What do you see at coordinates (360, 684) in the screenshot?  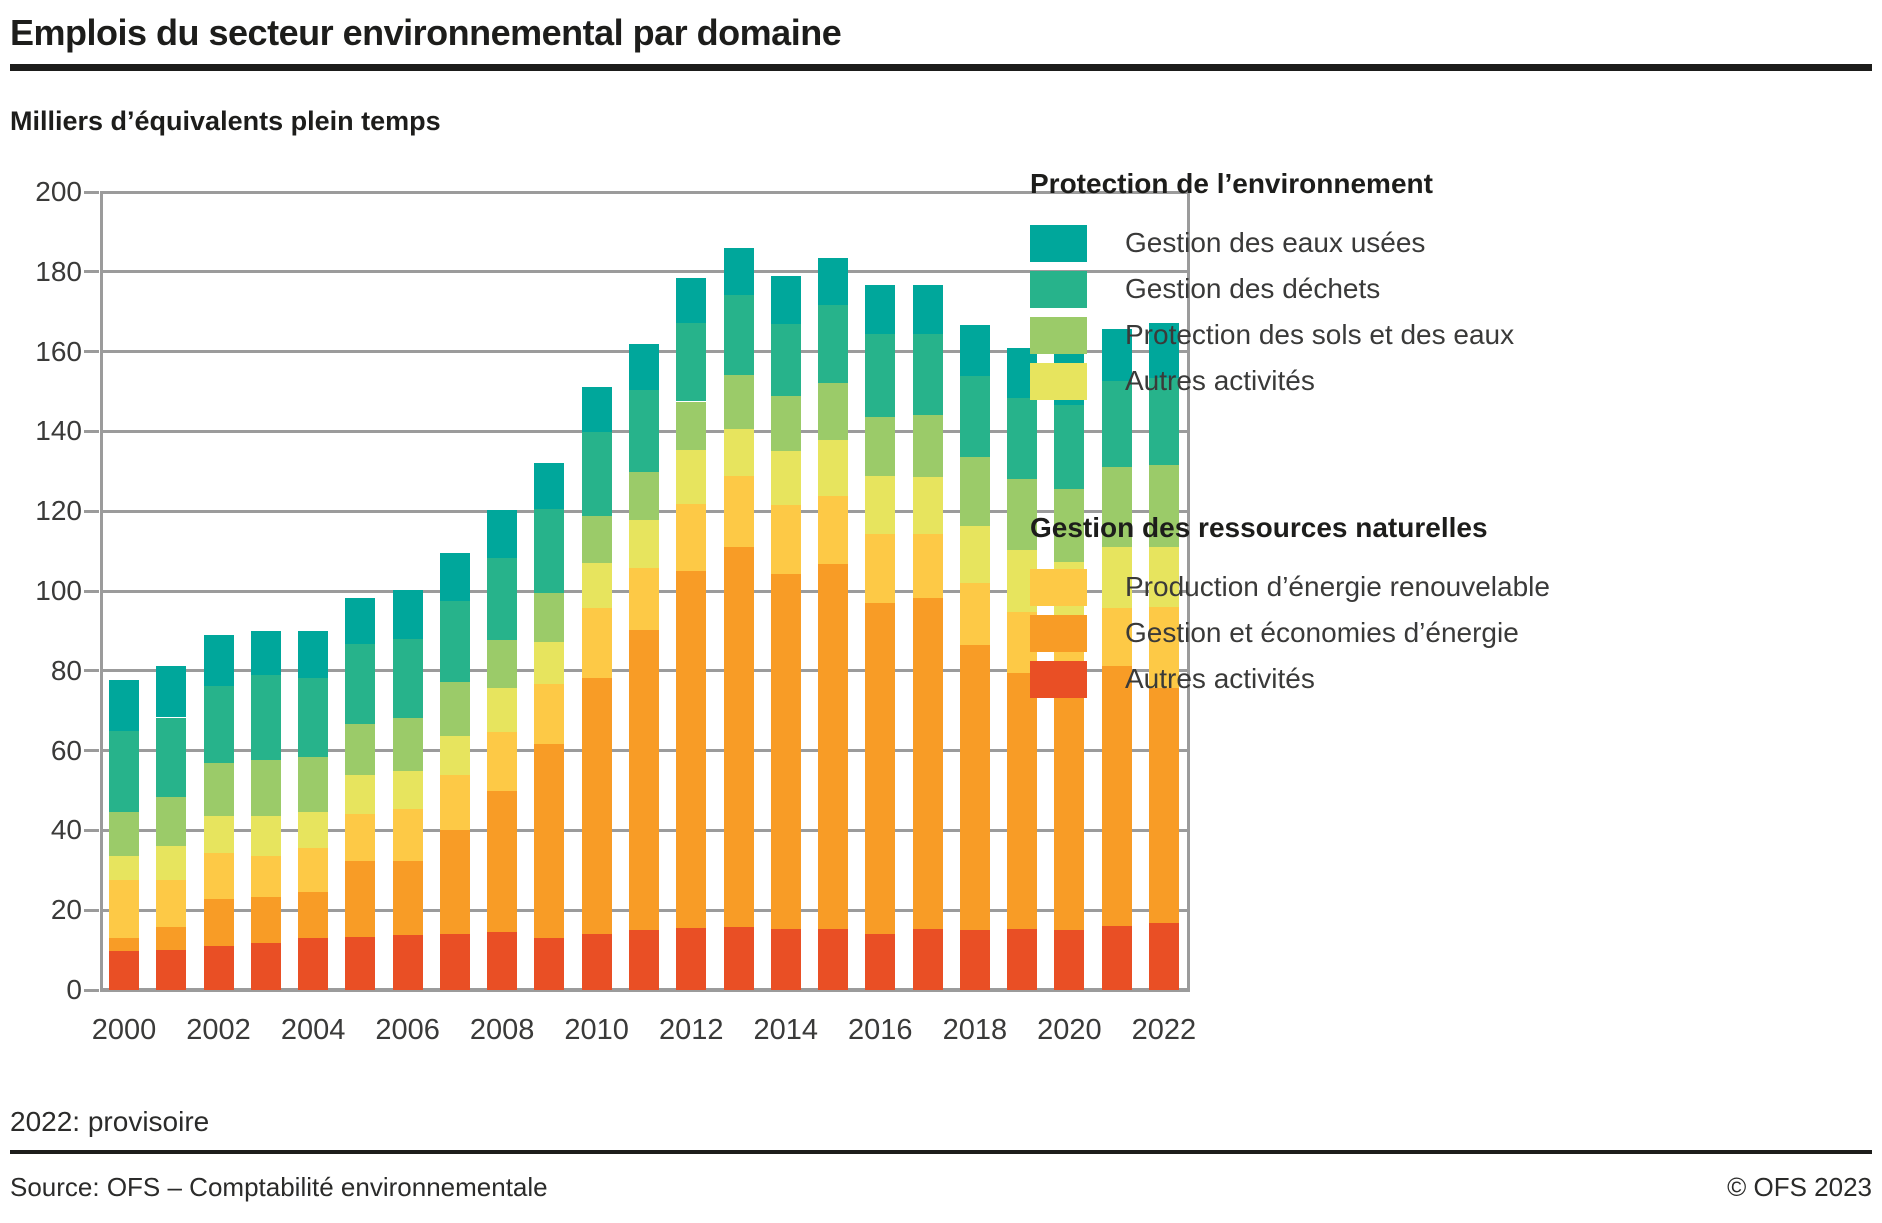 I see `bar-2005-segment-pe_dechets` at bounding box center [360, 684].